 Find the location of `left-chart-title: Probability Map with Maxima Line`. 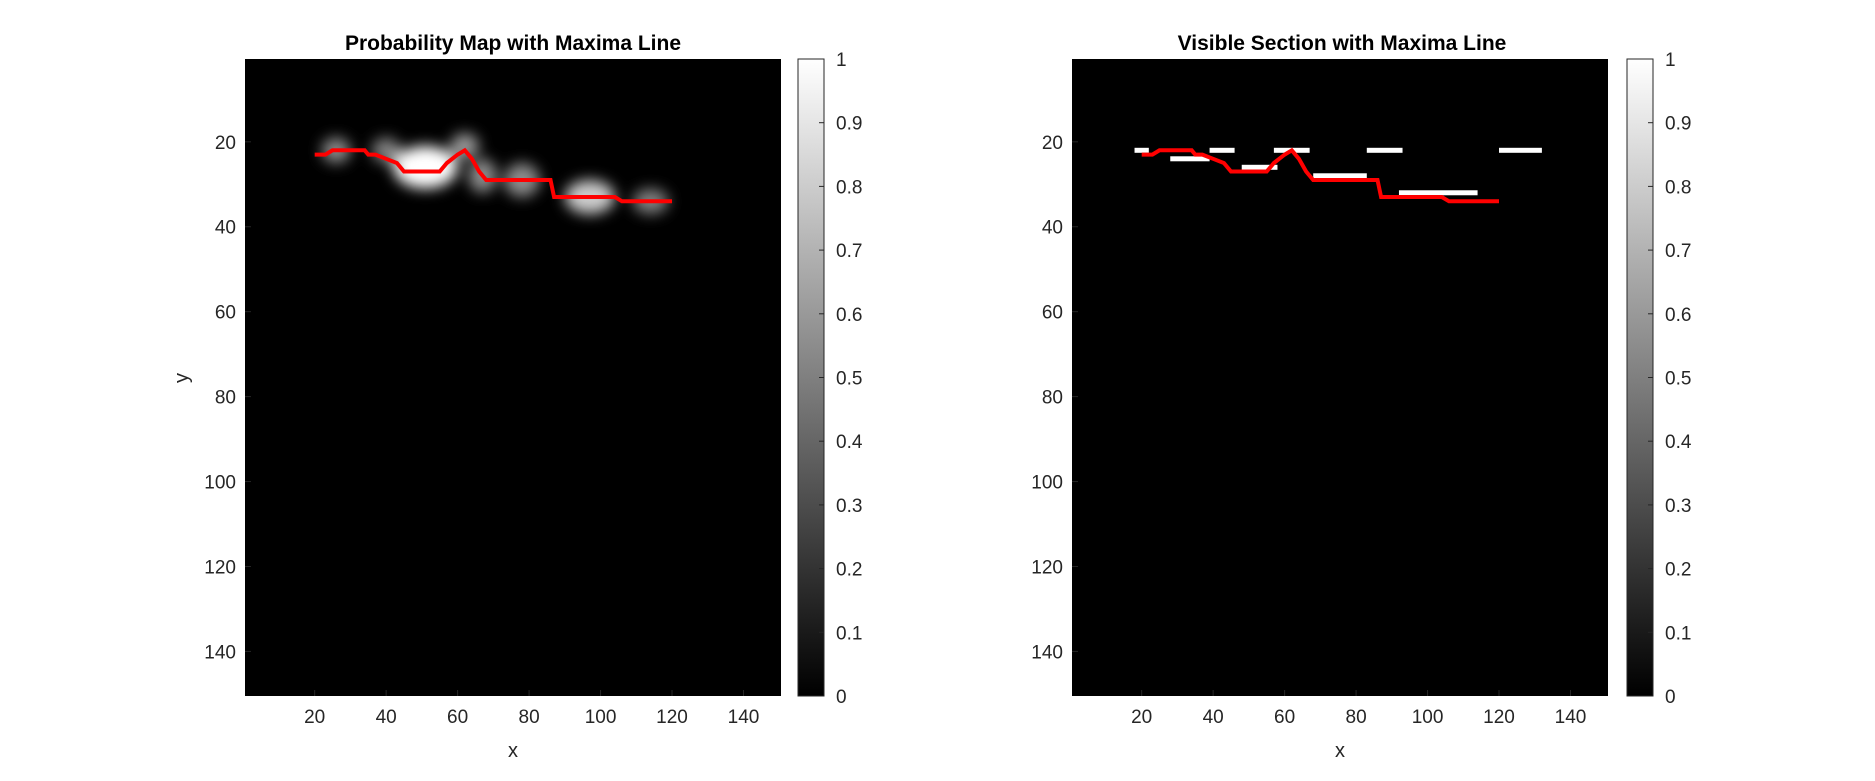

left-chart-title: Probability Map with Maxima Line is located at coordinates (513, 43).